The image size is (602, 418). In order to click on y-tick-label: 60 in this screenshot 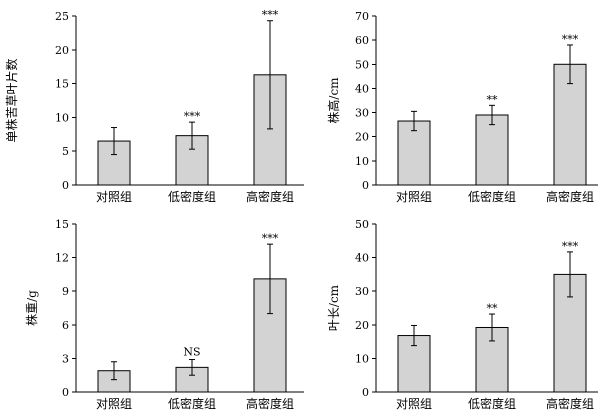, I will do `click(362, 40)`.